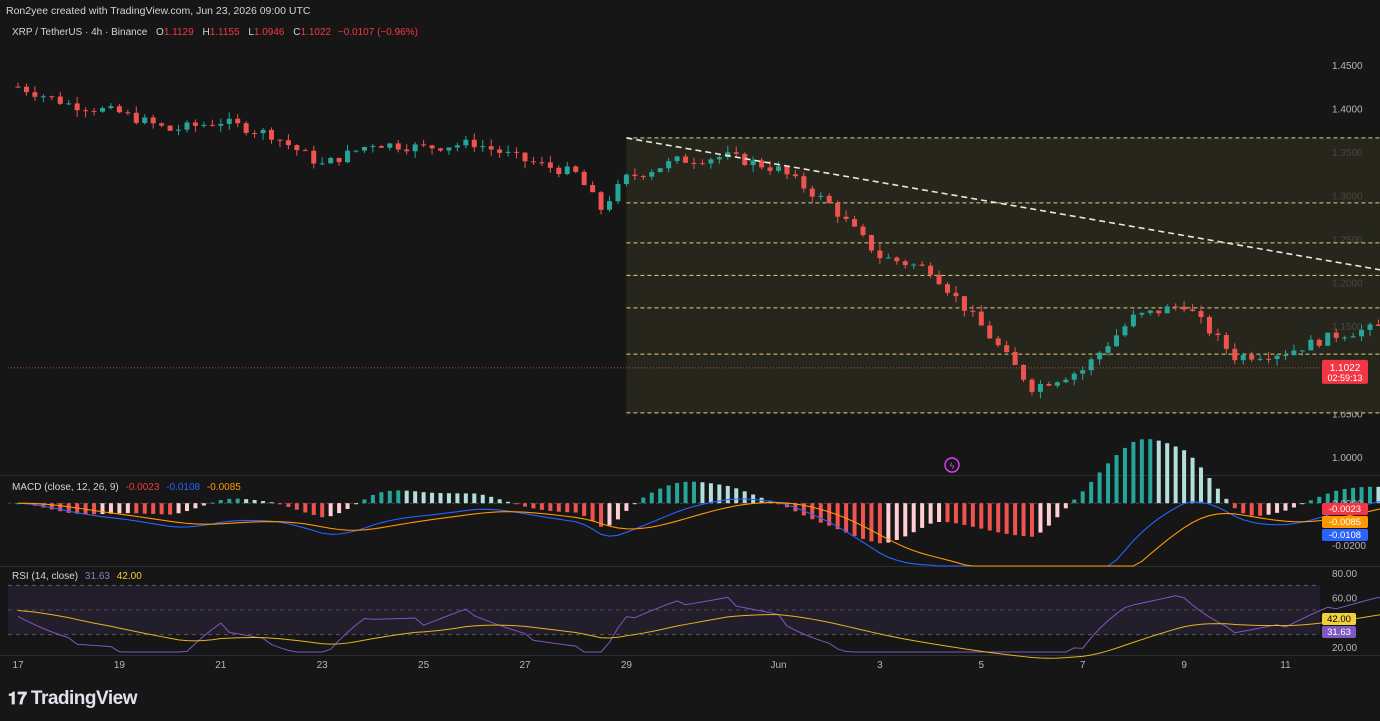 The width and height of the screenshot is (1380, 721). What do you see at coordinates (77, 576) in the screenshot?
I see `rsi-legend: RSI (14, close) 31.63 42.00` at bounding box center [77, 576].